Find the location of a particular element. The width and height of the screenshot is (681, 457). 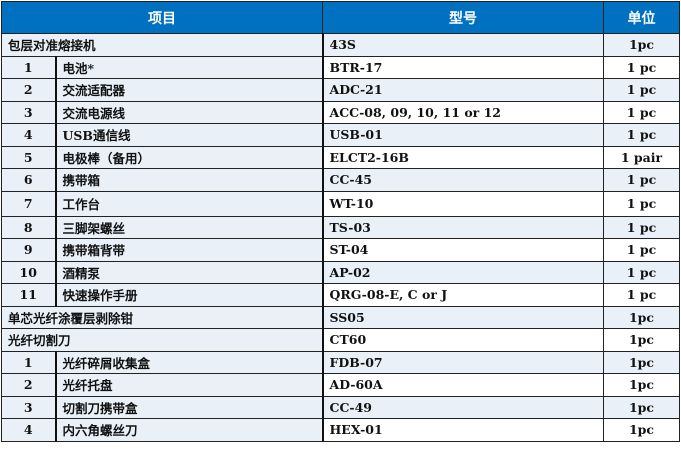

table-row: 8 三脚架螺丝 TS-03 1 pc is located at coordinates (340, 227).